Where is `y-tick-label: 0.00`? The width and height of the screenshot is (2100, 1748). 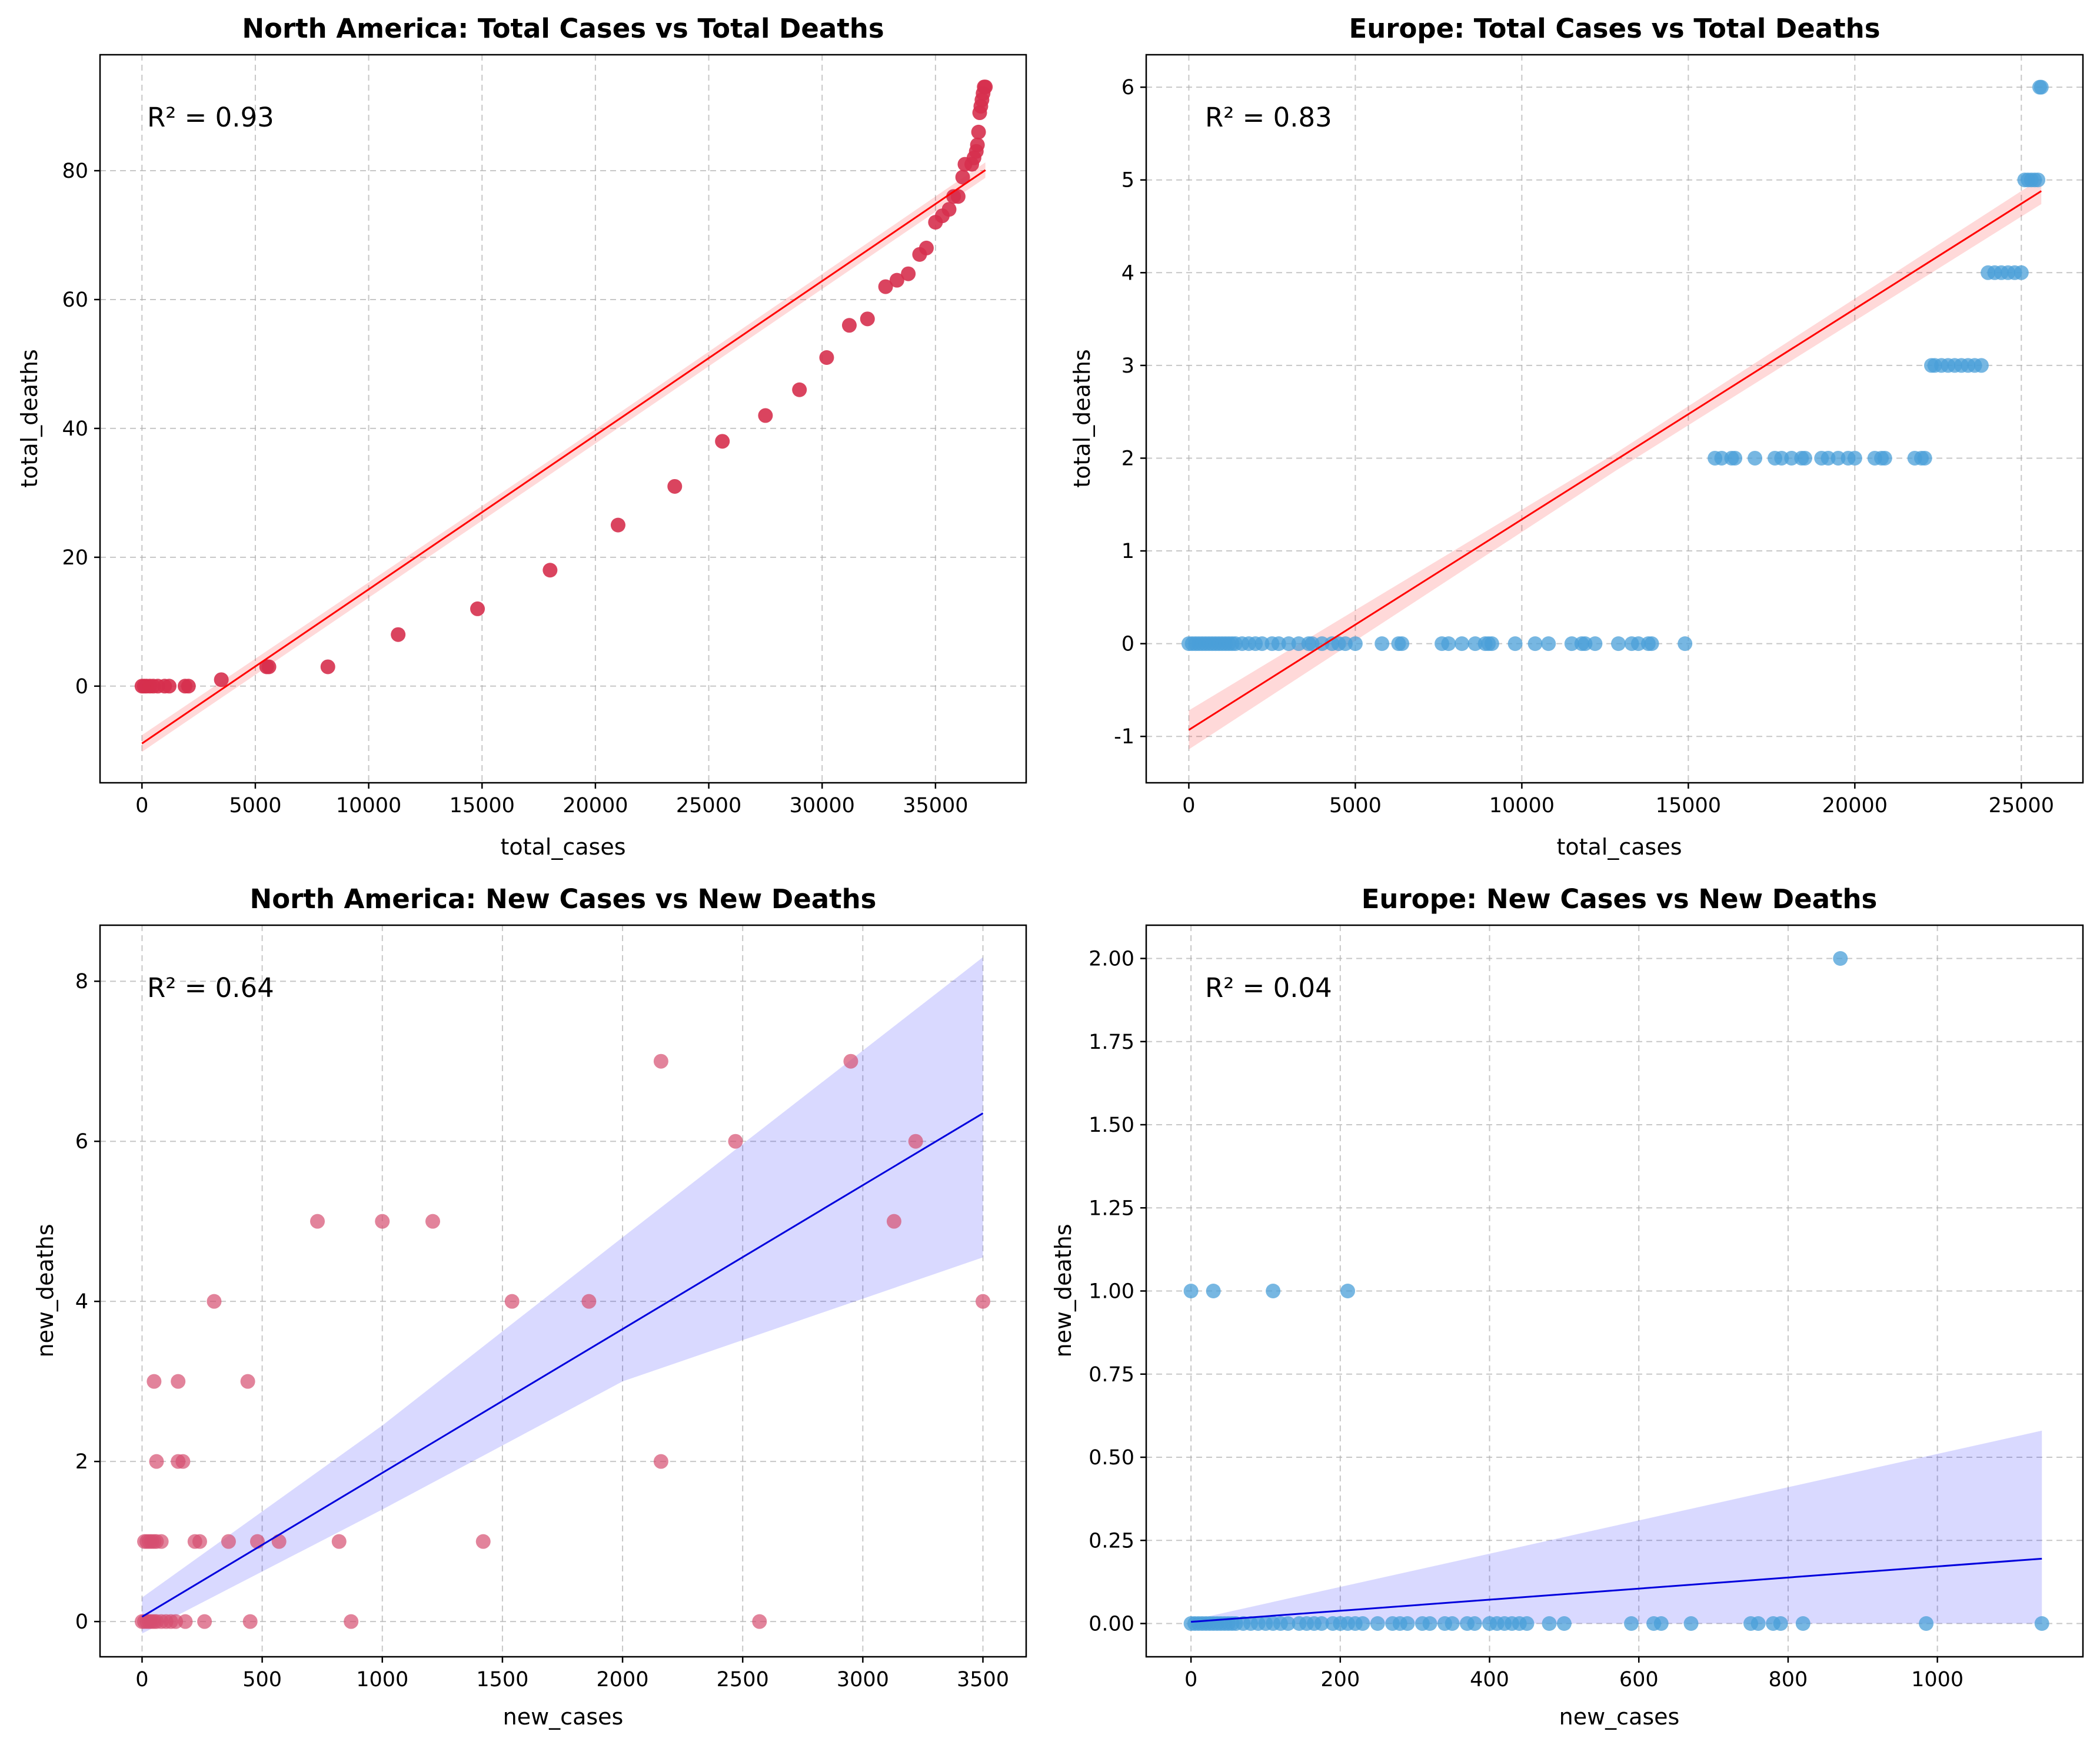
y-tick-label: 0.00 is located at coordinates (1111, 1624).